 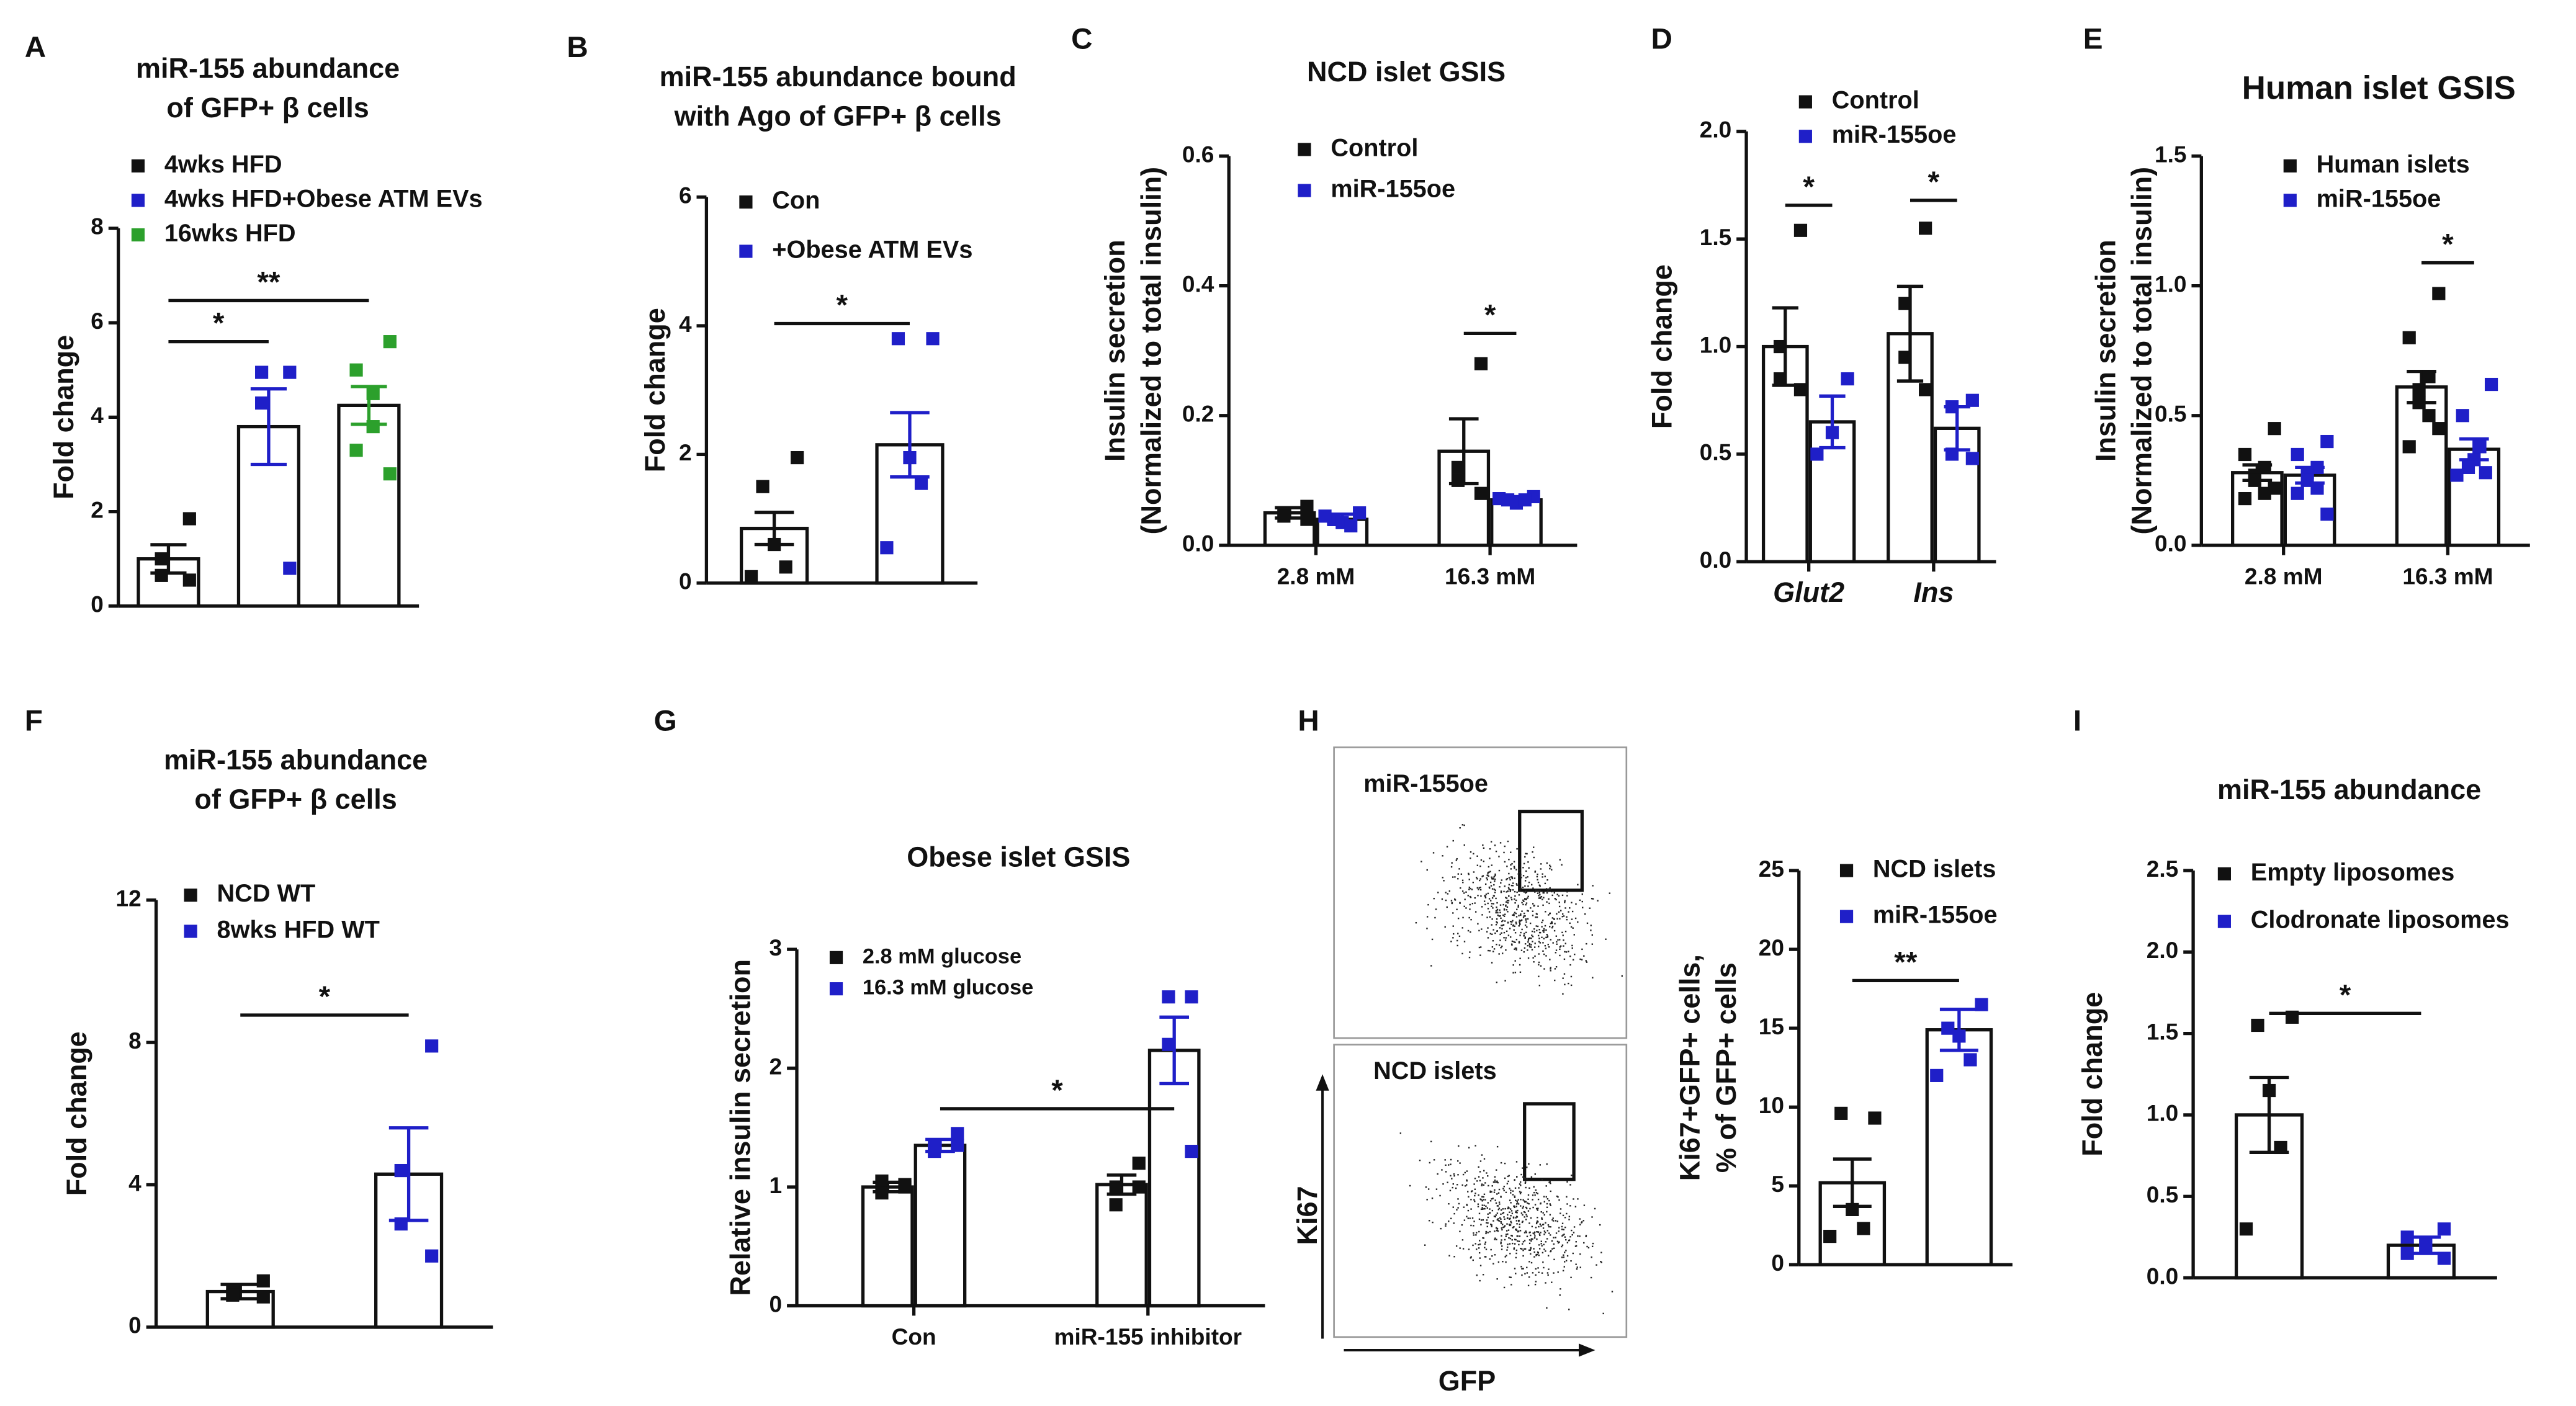 I want to click on y-axis-label: Ki67+GFP+ cells,, so click(x=1690, y=1067).